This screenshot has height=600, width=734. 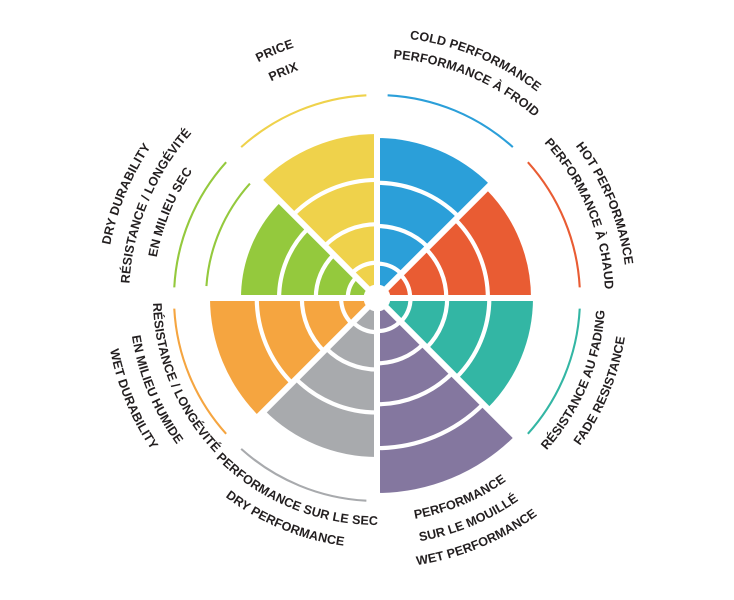 I want to click on label-dry-performance-line-1: PERFORMANCE SUR LE SEC, so click(x=296, y=489).